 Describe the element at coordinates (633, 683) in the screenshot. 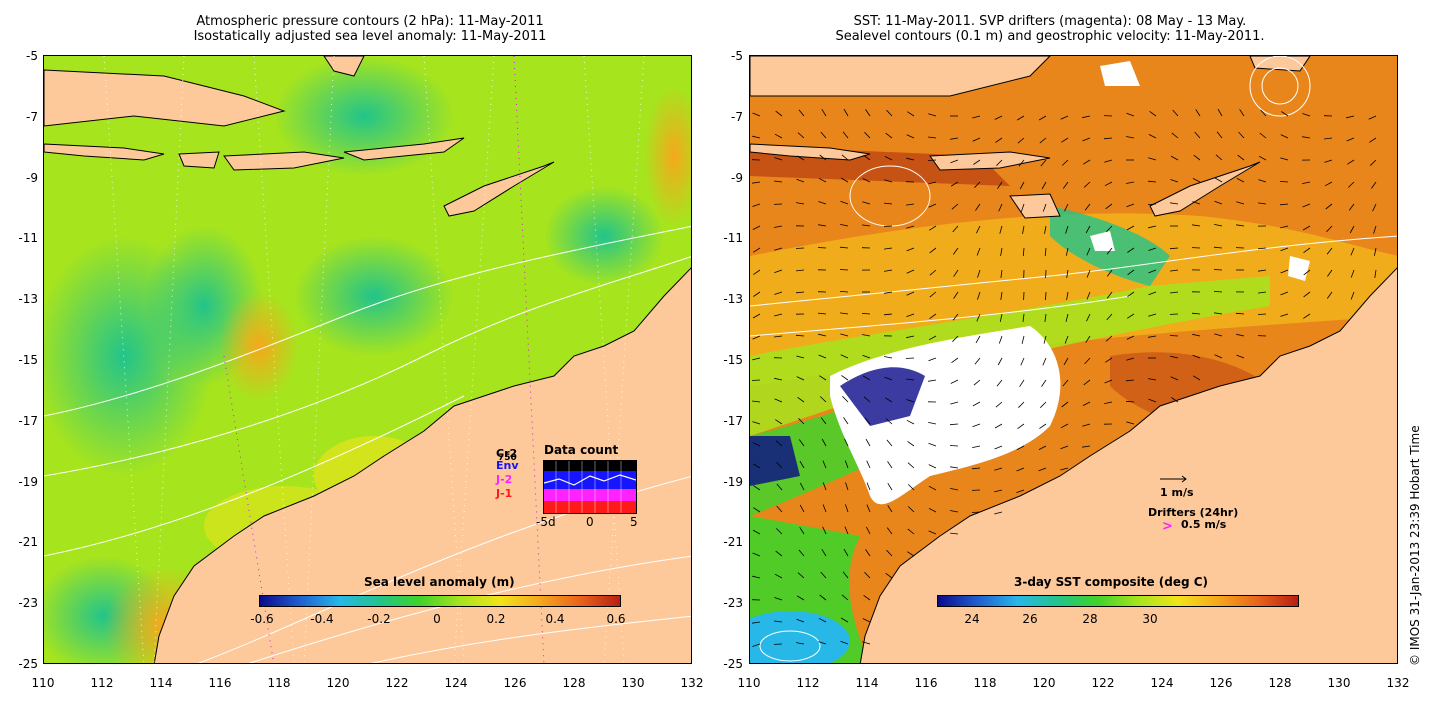

I see `x-tick-label: 130` at that location.